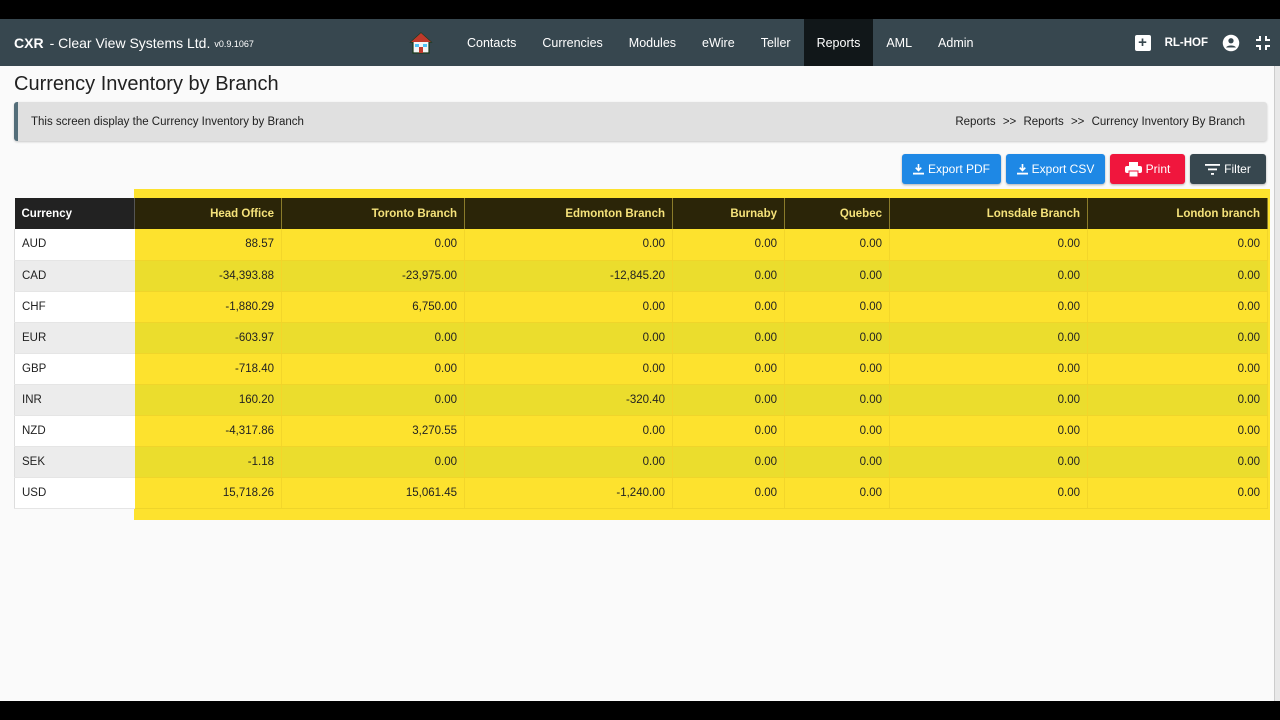  I want to click on nav-currencies: Currencies, so click(572, 42).